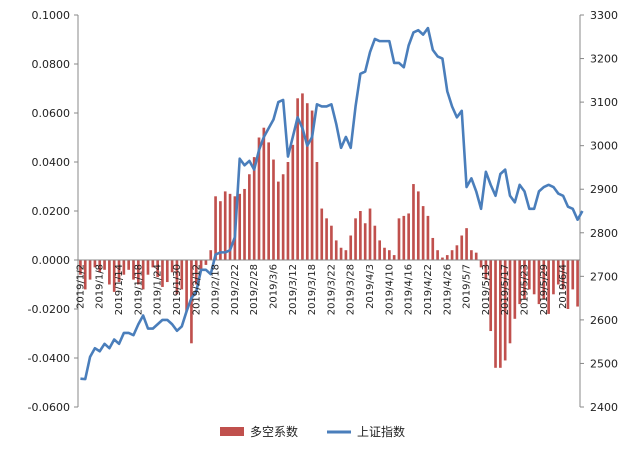  I want to click on x-tick-label-9: 2019/2/28, so click(254, 289).